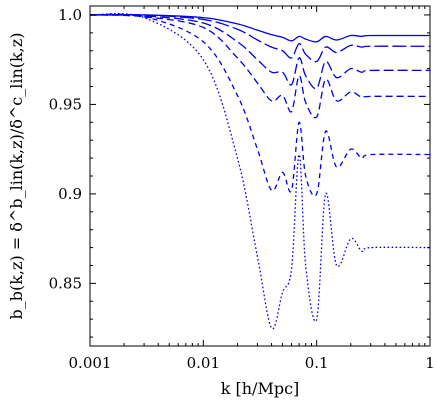 The image size is (436, 406). Describe the element at coordinates (260, 388) in the screenshot. I see `x-axis-title: k [h/Mpc]` at that location.